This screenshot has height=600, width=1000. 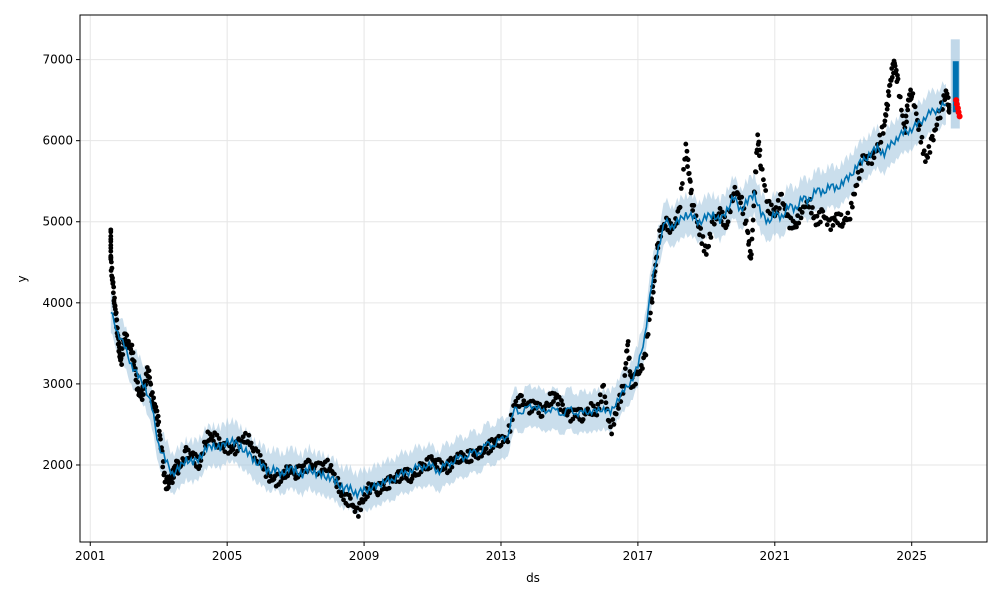 I want to click on x-tick-label: 2009, so click(x=364, y=556).